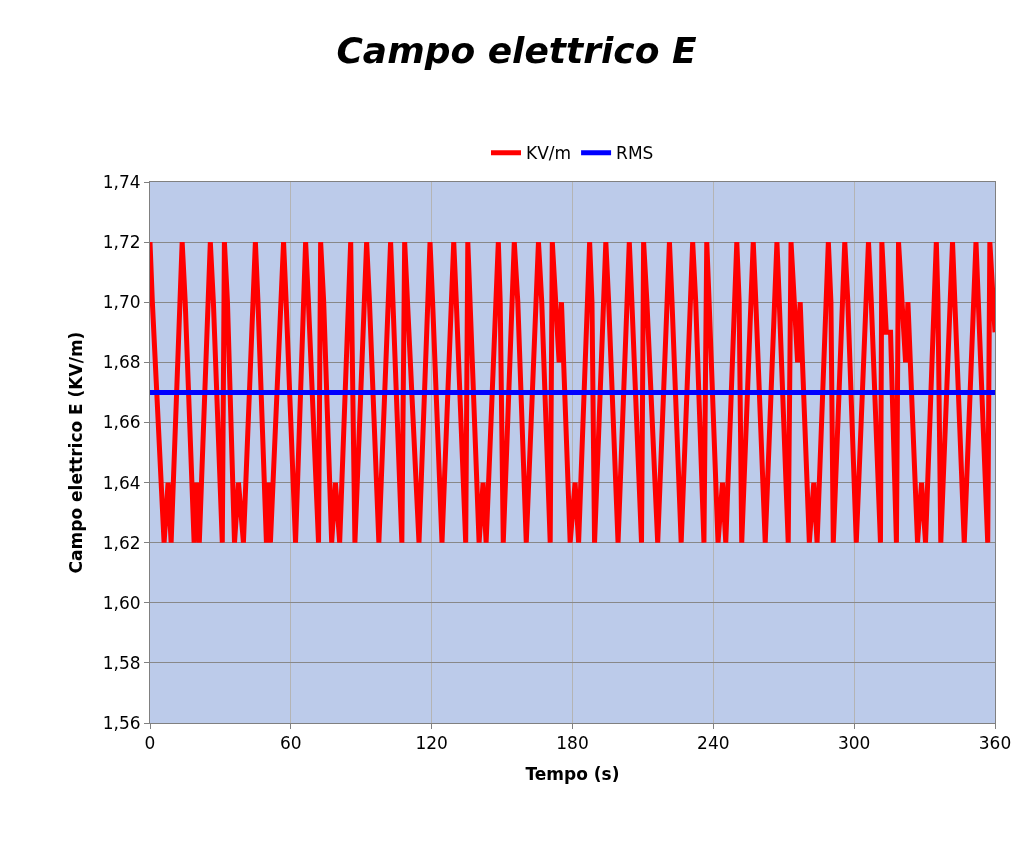 The width and height of the screenshot is (1033, 841). Describe the element at coordinates (635, 153) in the screenshot. I see `legend-label: RMS` at that location.